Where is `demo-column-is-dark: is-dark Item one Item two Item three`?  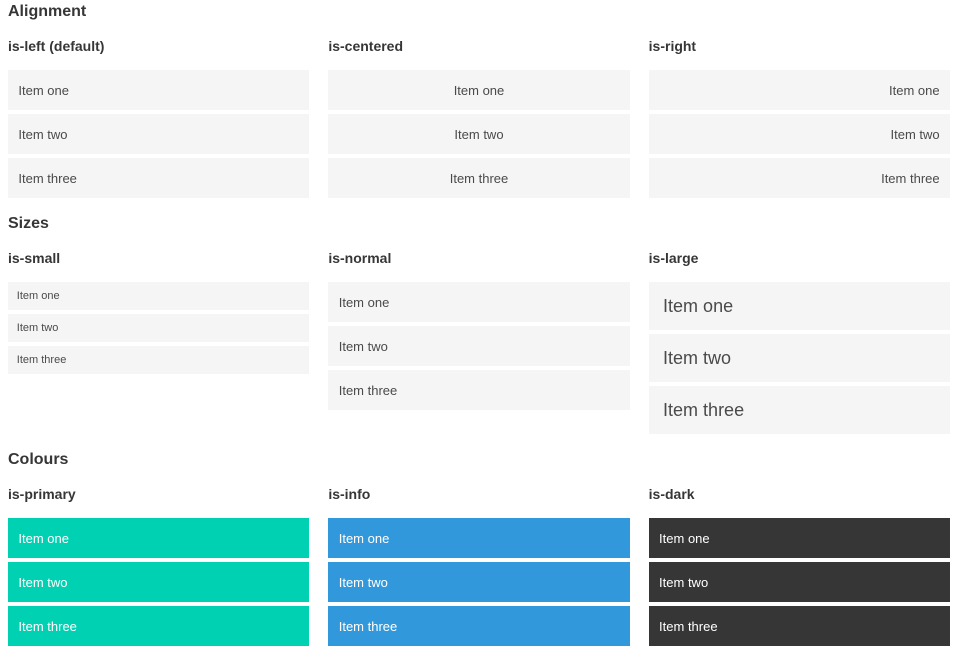 demo-column-is-dark: is-dark Item one Item two Item three is located at coordinates (799, 566).